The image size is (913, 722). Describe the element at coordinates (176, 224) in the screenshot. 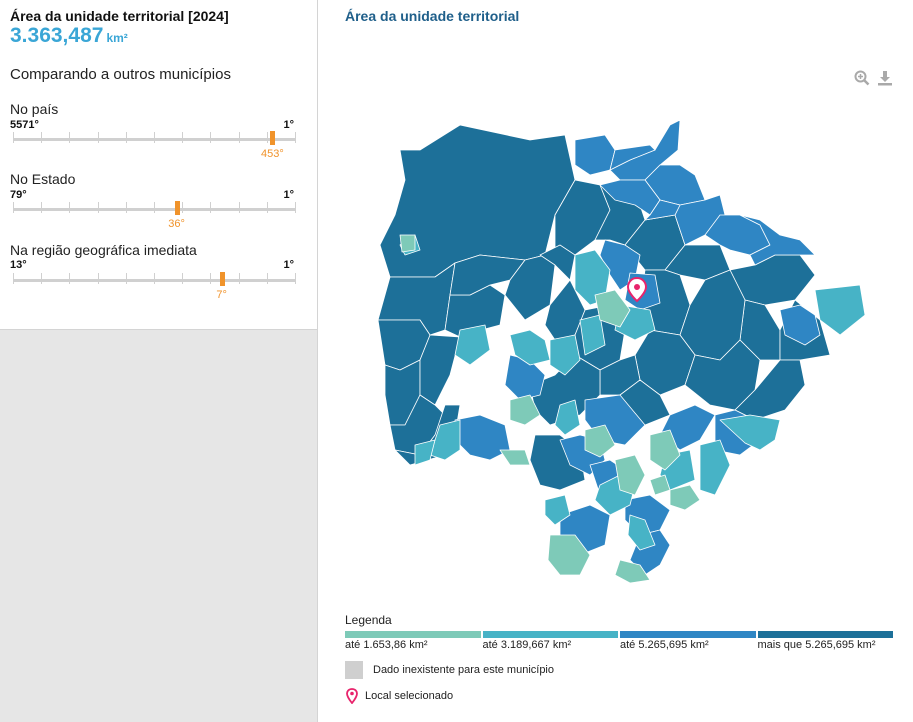

I see `rank-marker-label: 36°` at that location.